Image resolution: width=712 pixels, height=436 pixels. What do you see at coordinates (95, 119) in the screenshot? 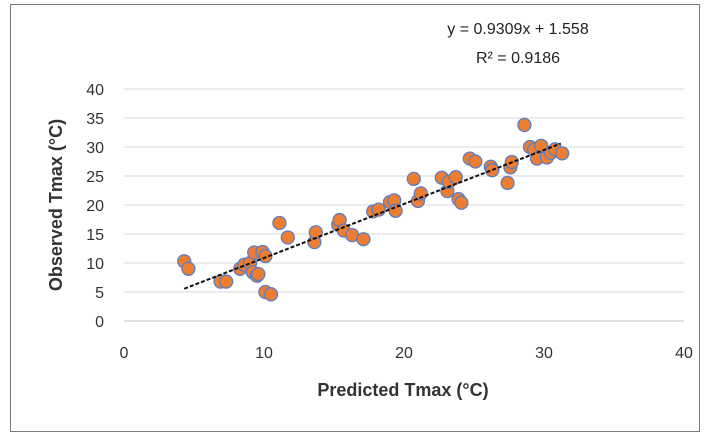
I see `y-tick-label: 35` at bounding box center [95, 119].